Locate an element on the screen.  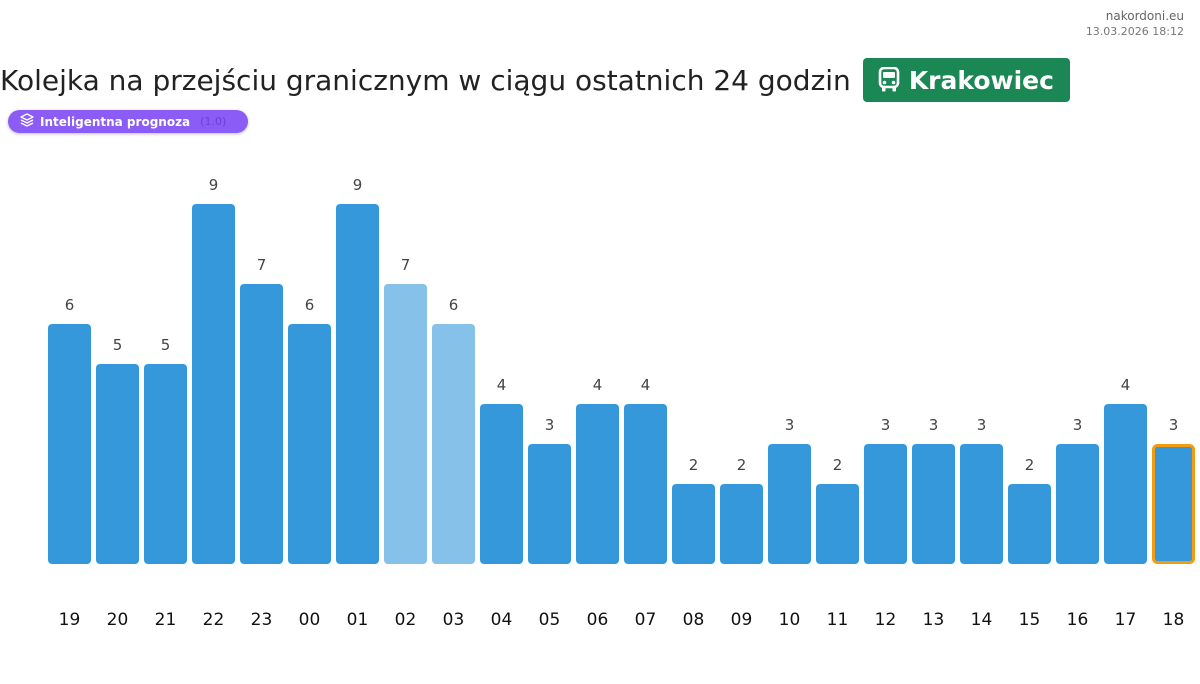
tick-label-01: 01 is located at coordinates (358, 620).